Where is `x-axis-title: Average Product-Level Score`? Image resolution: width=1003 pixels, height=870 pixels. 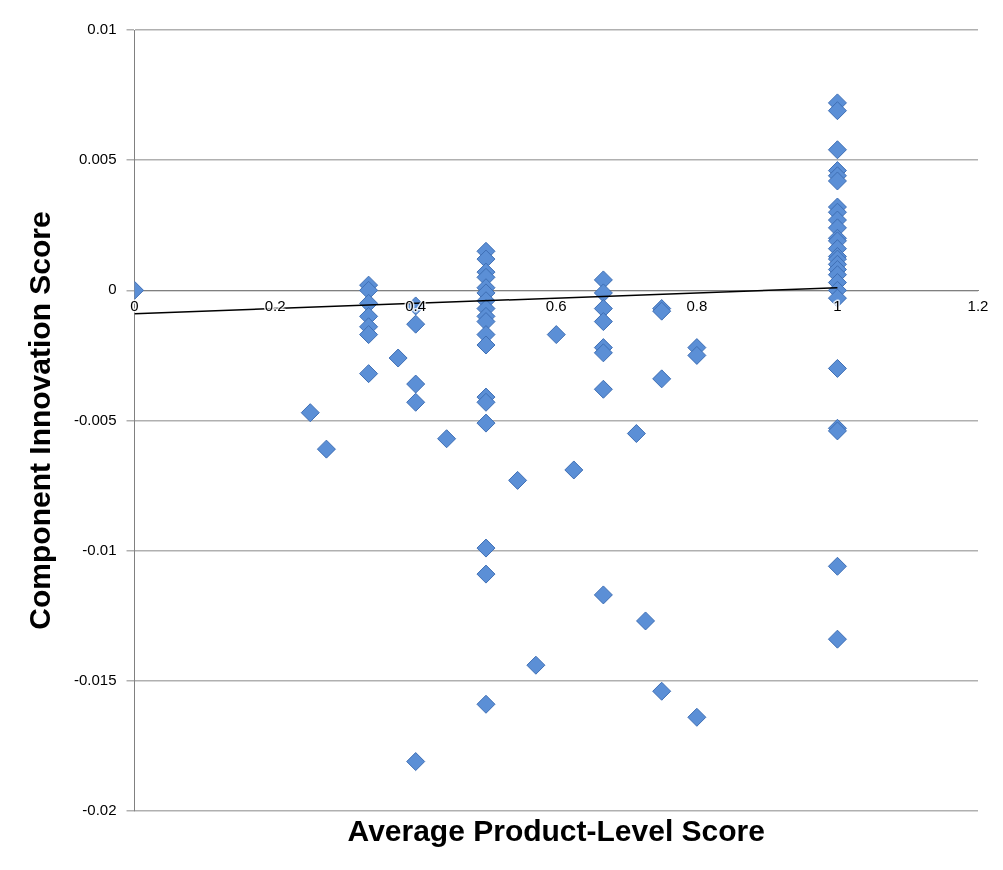 x-axis-title: Average Product-Level Score is located at coordinates (556, 831).